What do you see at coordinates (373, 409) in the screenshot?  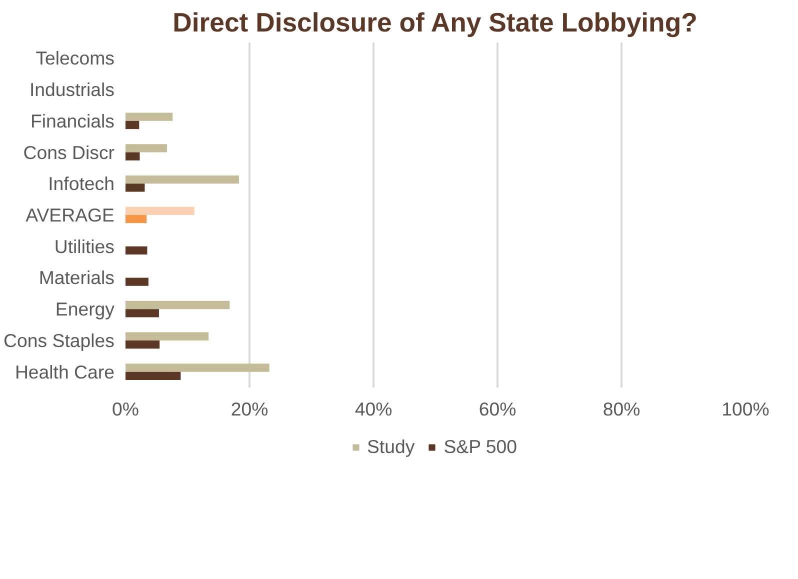 I see `x-tick-label: 40%` at bounding box center [373, 409].